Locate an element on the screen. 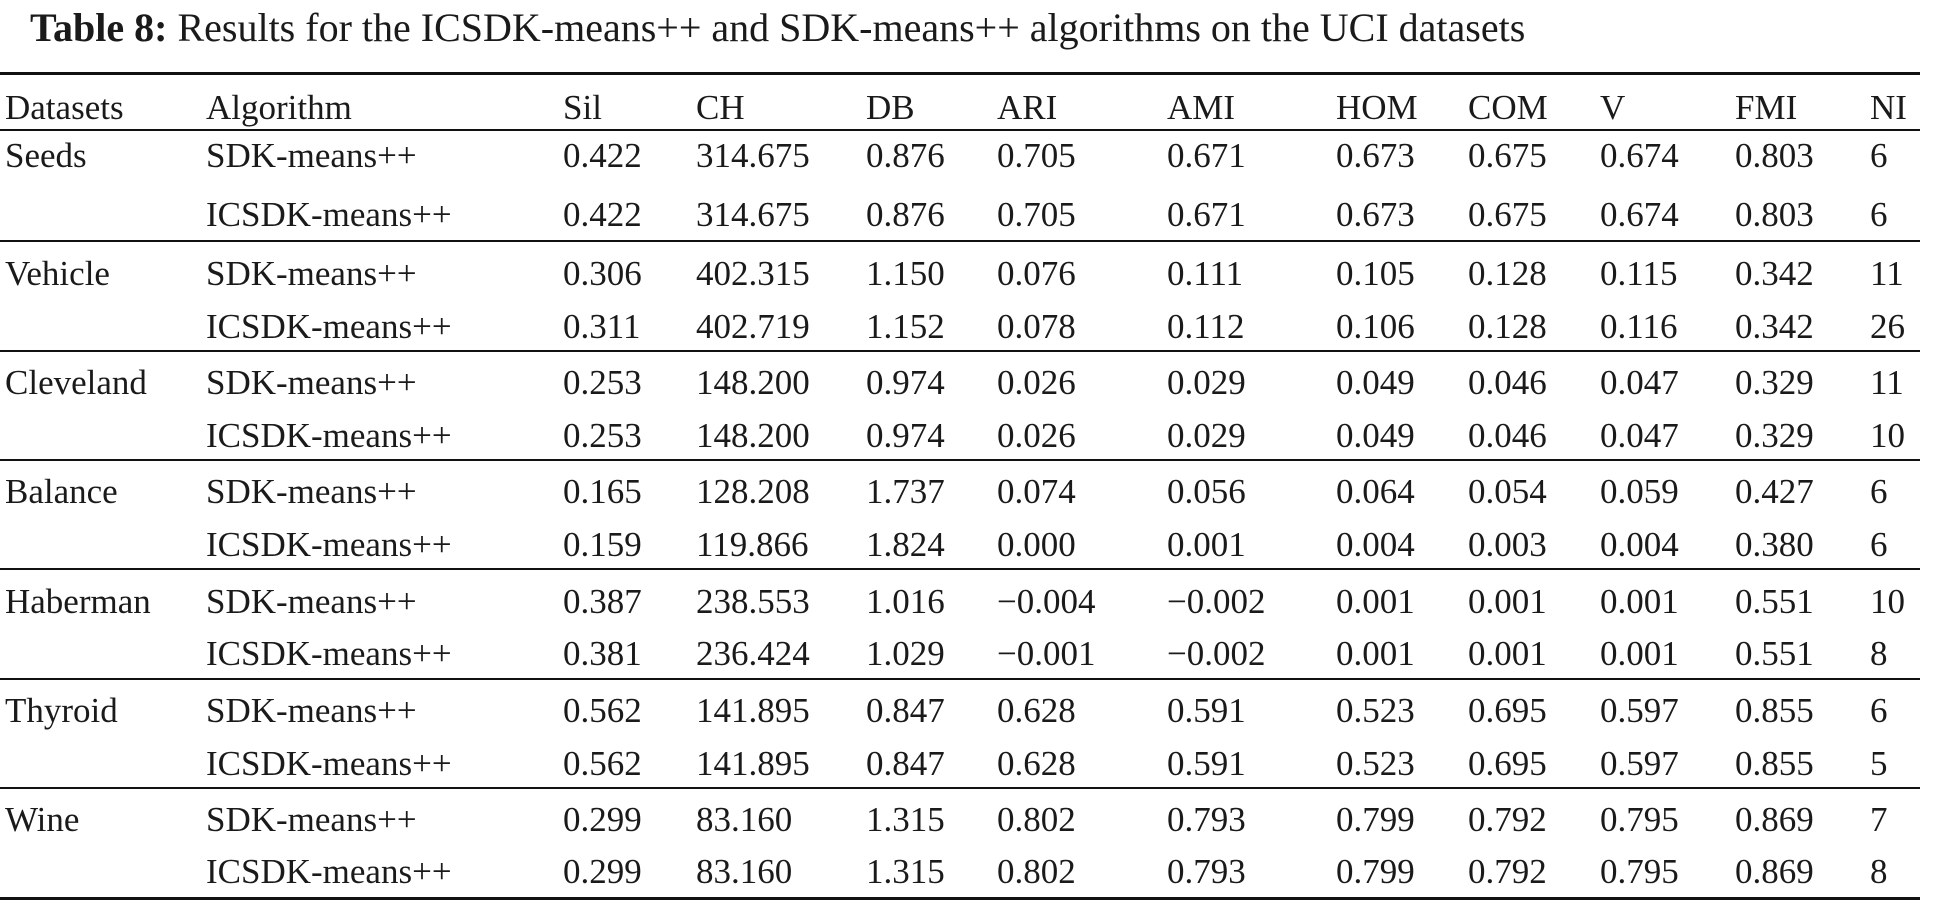 This screenshot has height=904, width=1933. table-cell: 0.299 is located at coordinates (602, 871).